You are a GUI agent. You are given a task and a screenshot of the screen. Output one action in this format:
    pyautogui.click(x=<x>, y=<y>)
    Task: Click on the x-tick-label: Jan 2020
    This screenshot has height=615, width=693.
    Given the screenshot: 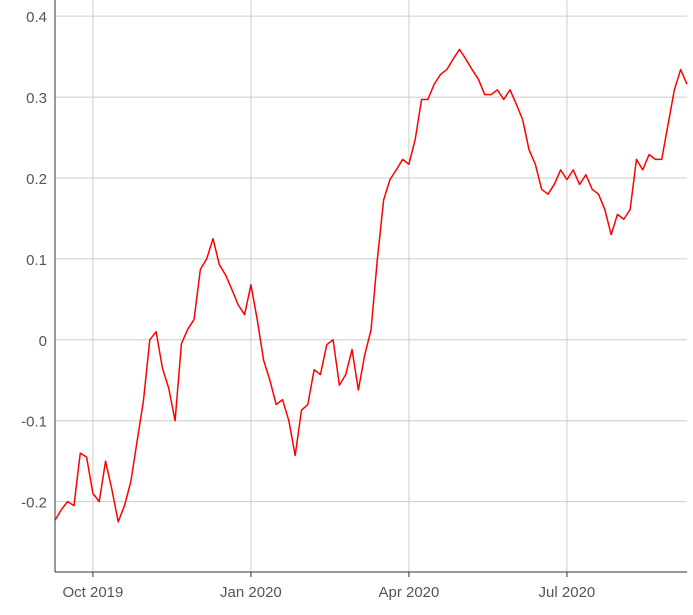 What is the action you would take?
    pyautogui.click(x=251, y=592)
    